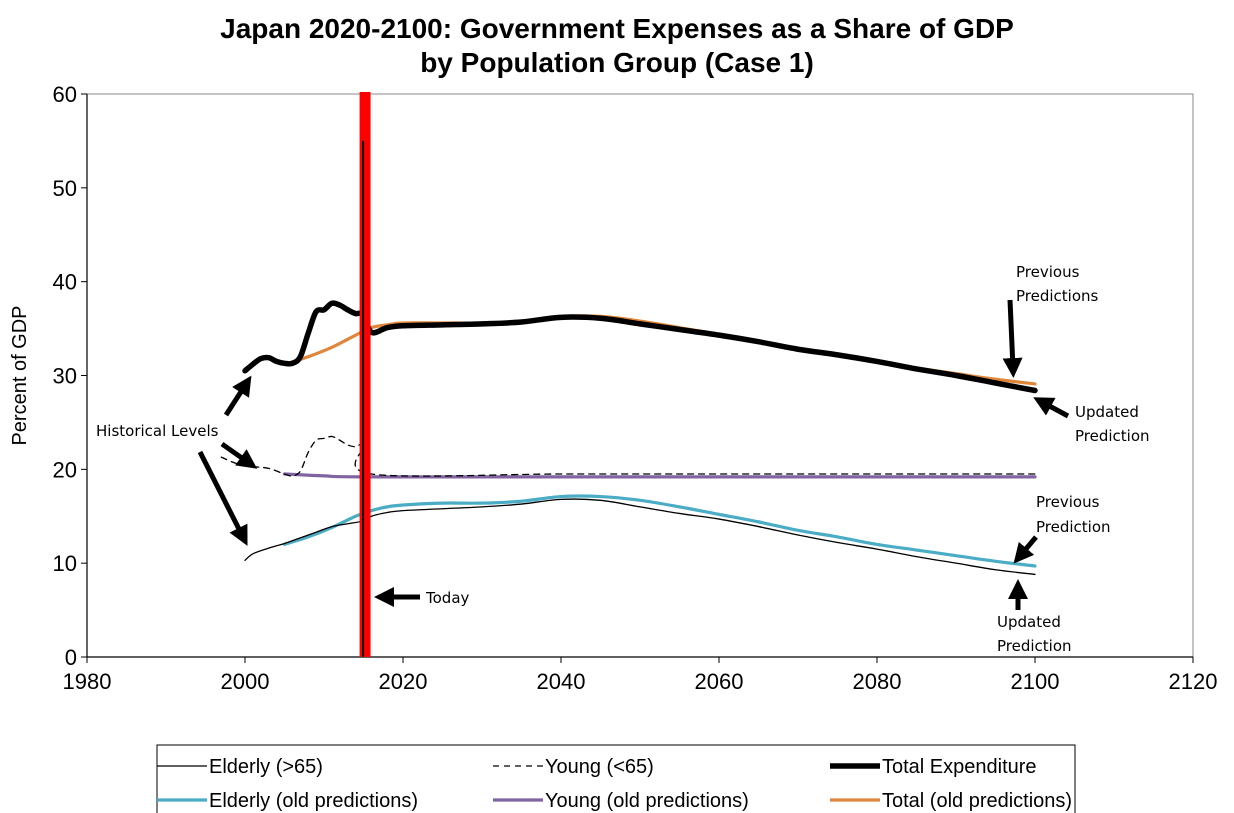 The image size is (1234, 813). I want to click on annotation-previous-prediction: Prediction, so click(1073, 527).